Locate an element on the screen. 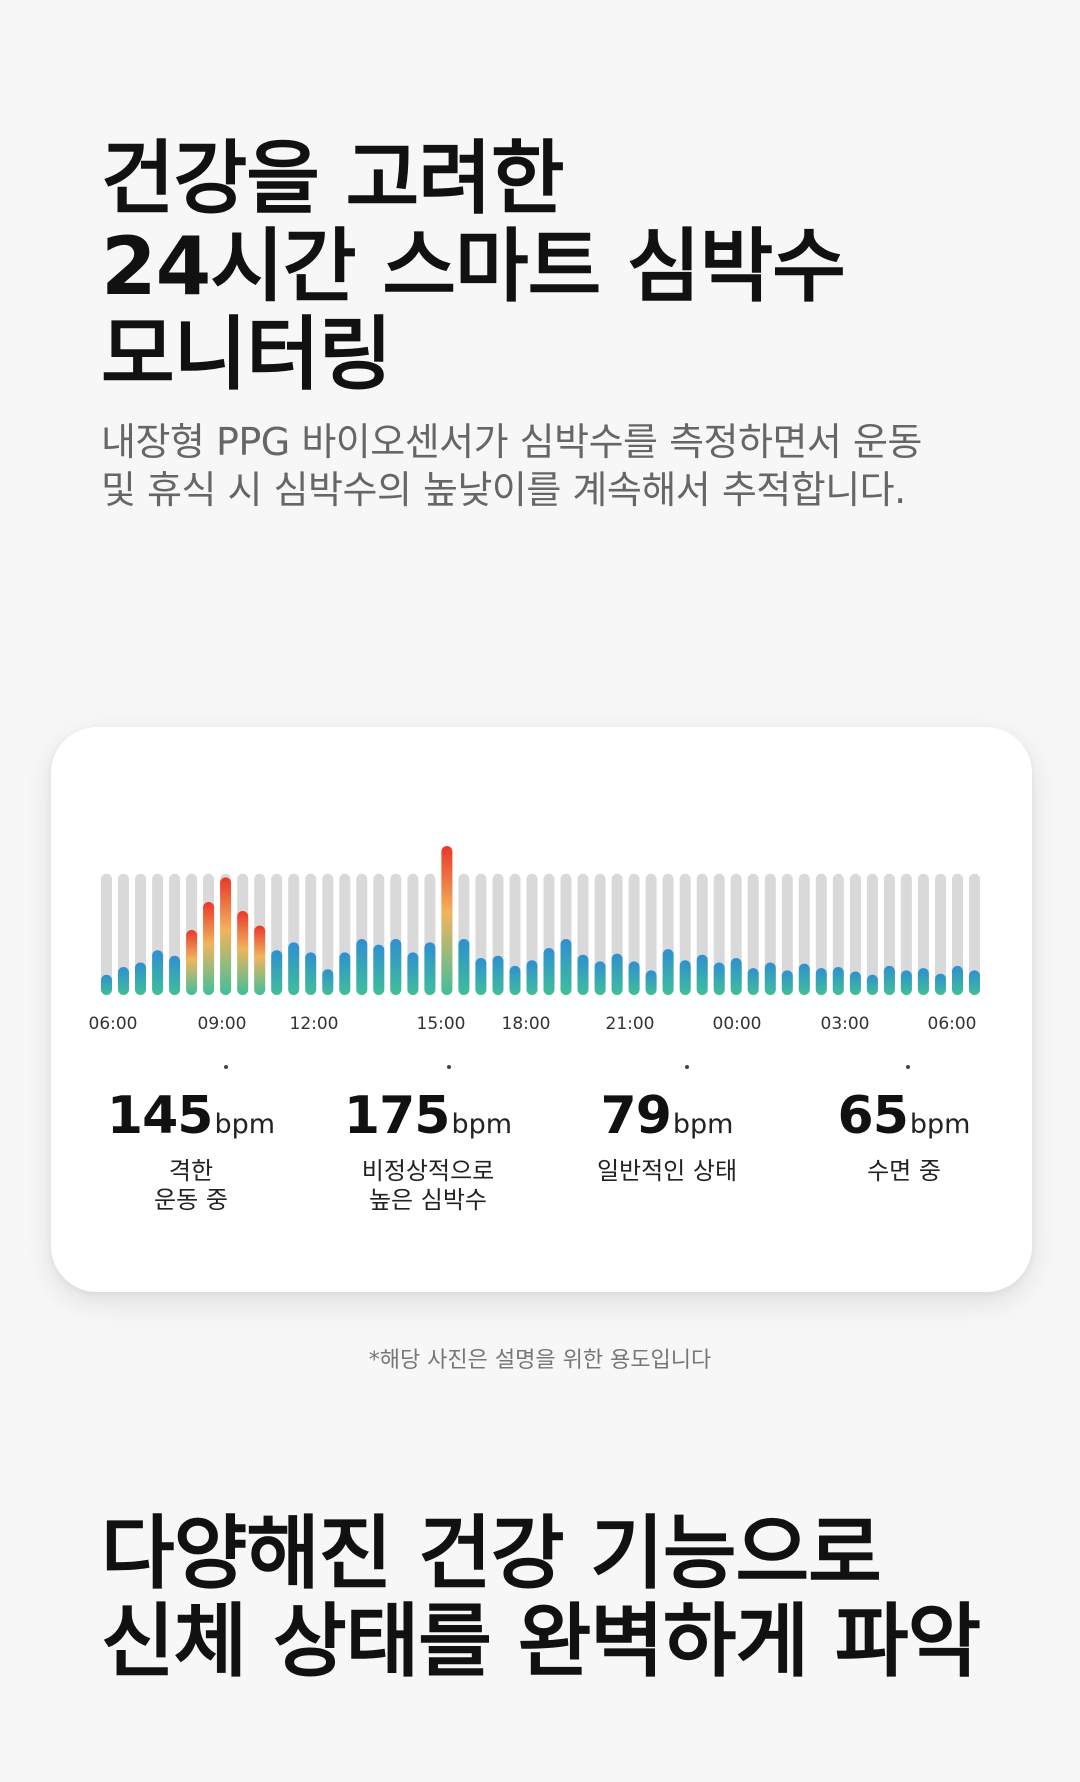 This screenshot has width=1080, height=1782. stat-desc-line: 높은 심박수 is located at coordinates (428, 1200).